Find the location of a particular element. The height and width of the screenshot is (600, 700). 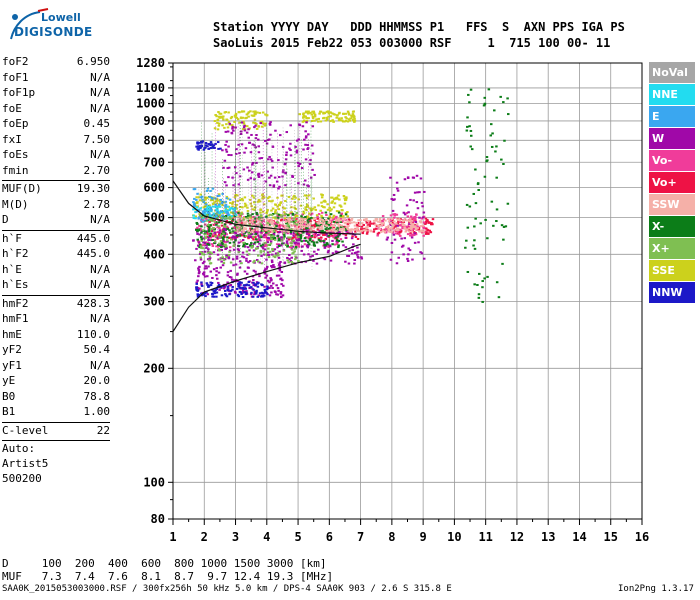

param-name: yE is located at coordinates (9, 380).